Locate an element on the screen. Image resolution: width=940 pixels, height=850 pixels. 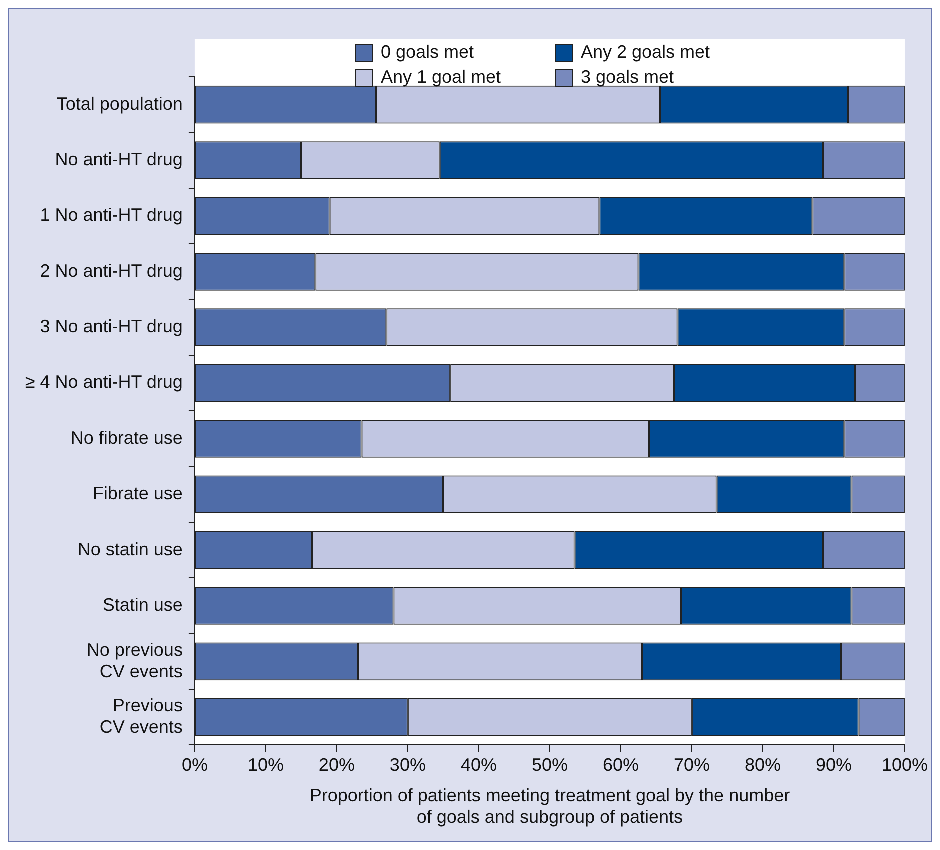
legend-label: Any 1 goal met is located at coordinates (441, 77).